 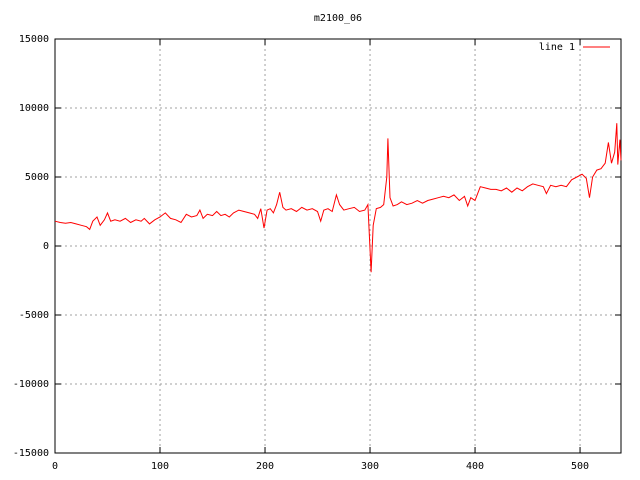 What do you see at coordinates (55, 466) in the screenshot?
I see `x-tick-label: 0` at bounding box center [55, 466].